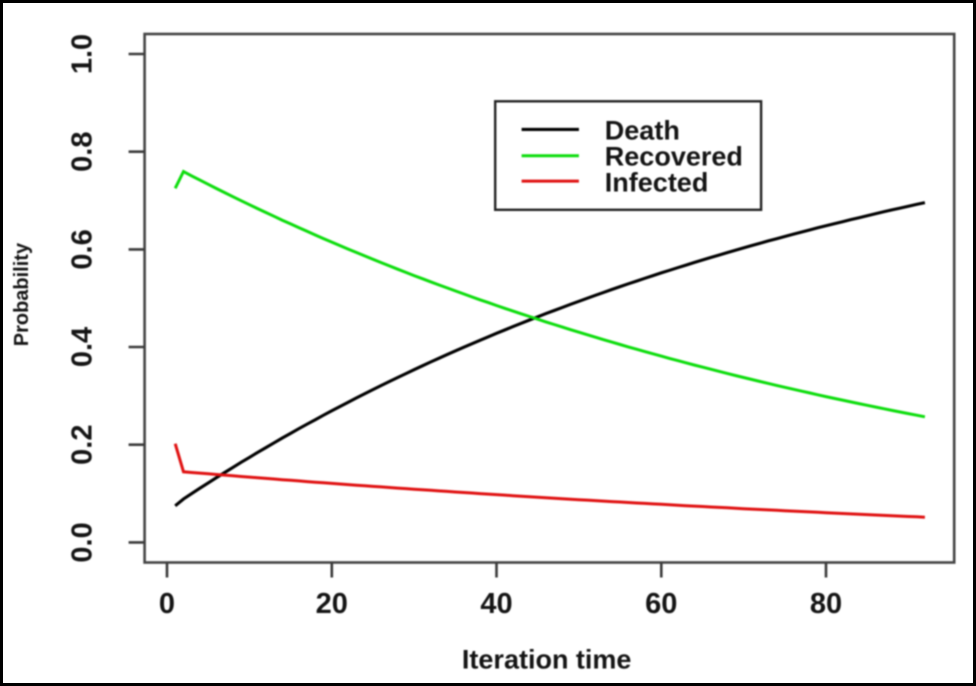 The width and height of the screenshot is (976, 686). I want to click on svg-text: 20, so click(332, 604).